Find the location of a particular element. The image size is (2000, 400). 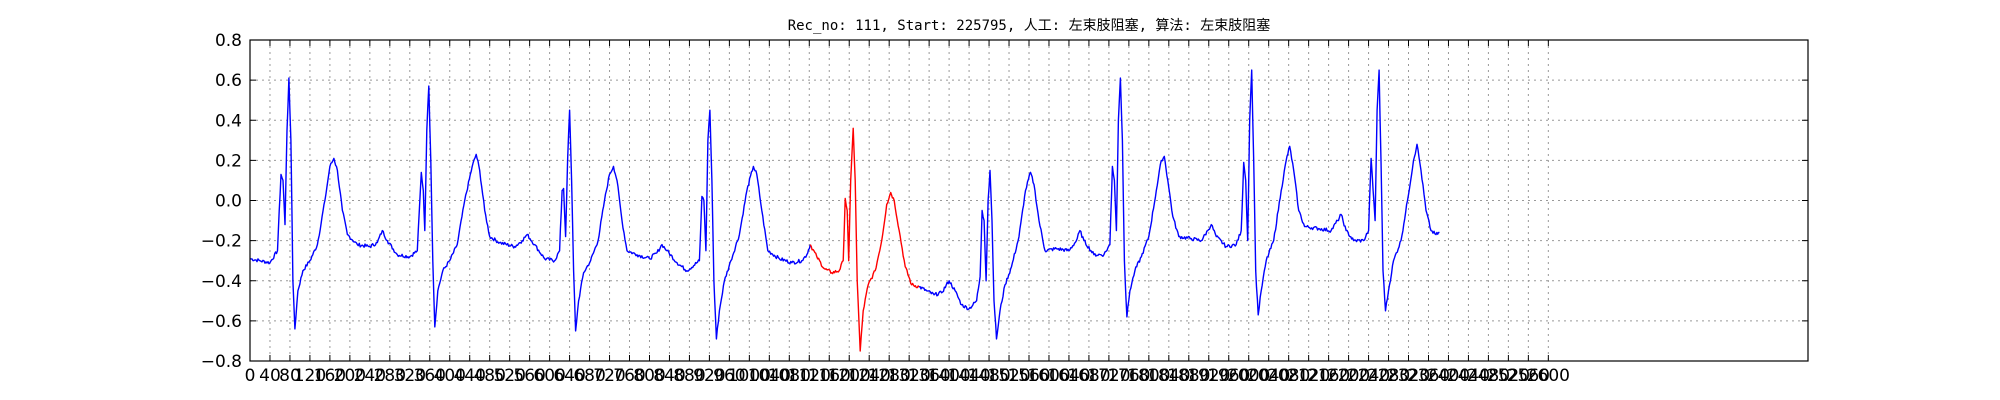

y-tick-label: 0.0 is located at coordinates (228, 202).